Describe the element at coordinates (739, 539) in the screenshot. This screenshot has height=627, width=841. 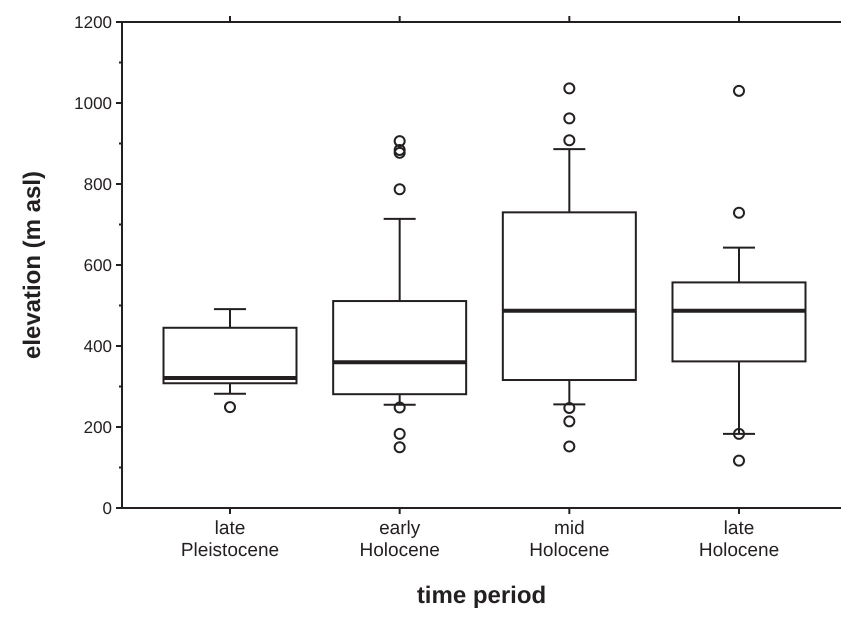
I see `x-tick-label: late Holocene` at that location.